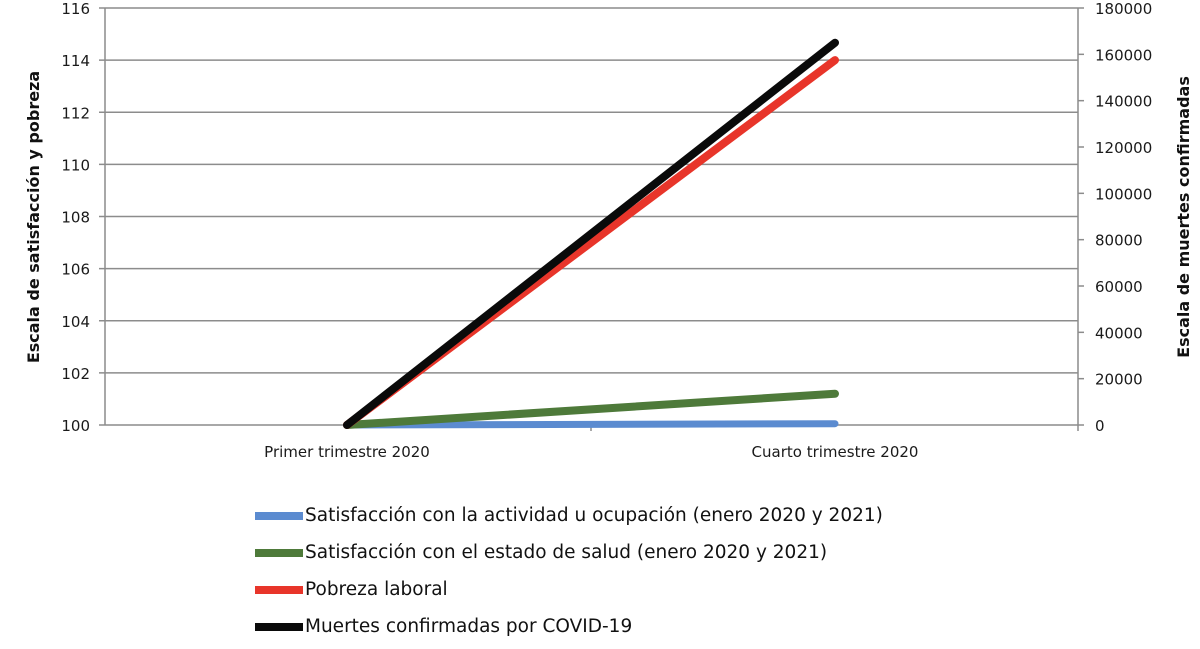  What do you see at coordinates (376, 589) in the screenshot?
I see `legend-label: Pobreza laboral` at bounding box center [376, 589].